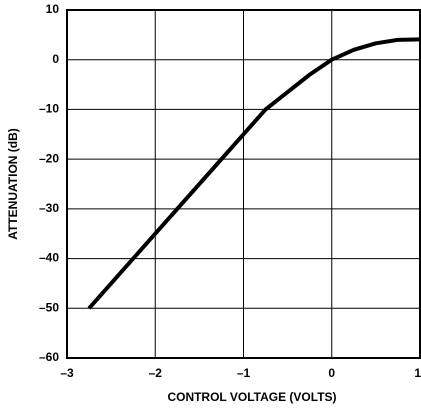 The image size is (421, 410). What do you see at coordinates (49, 158) in the screenshot?
I see `y-tick-label: –20` at bounding box center [49, 158].